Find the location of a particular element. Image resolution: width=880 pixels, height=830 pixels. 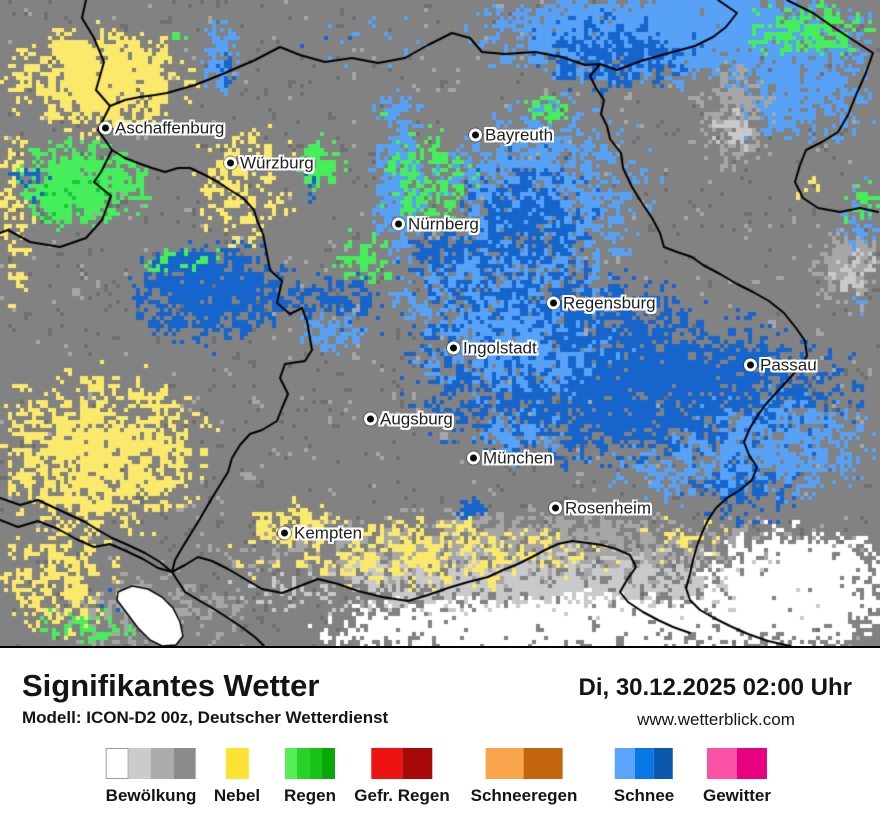

legend-label-schnee: Schnee is located at coordinates (644, 795).